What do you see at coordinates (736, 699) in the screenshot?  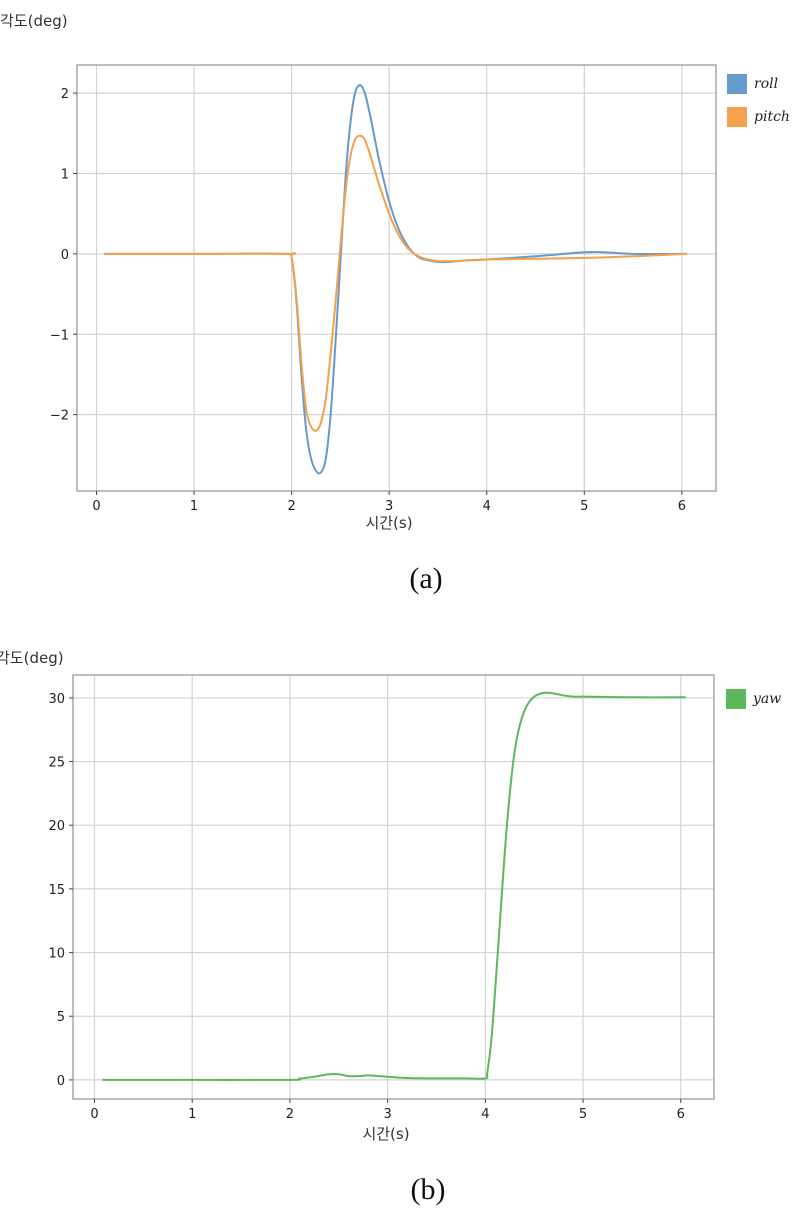 I see `legend-swatch-yaw` at bounding box center [736, 699].